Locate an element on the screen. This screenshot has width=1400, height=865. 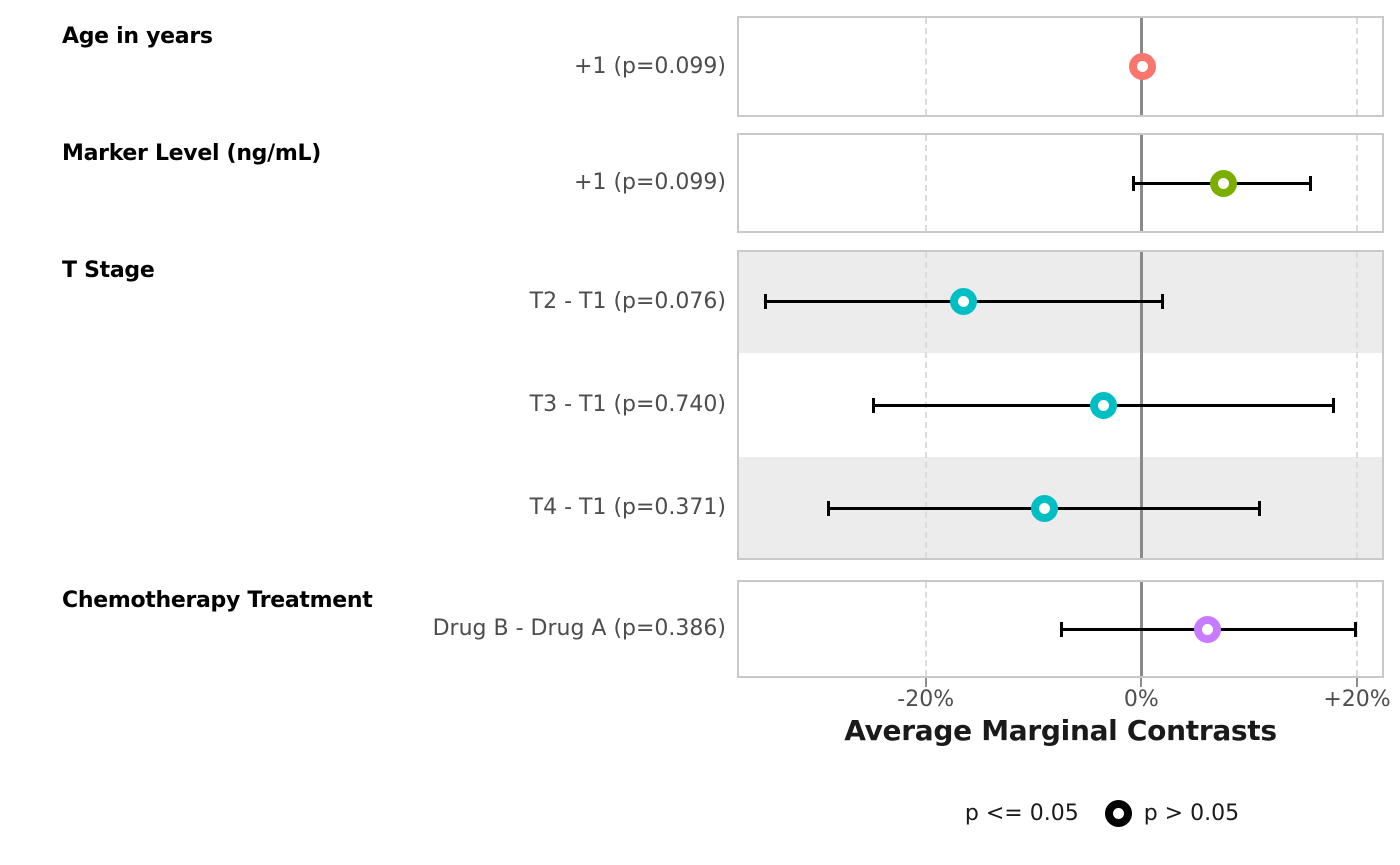
group-heading-t-stage: T Stage is located at coordinates (108, 270).